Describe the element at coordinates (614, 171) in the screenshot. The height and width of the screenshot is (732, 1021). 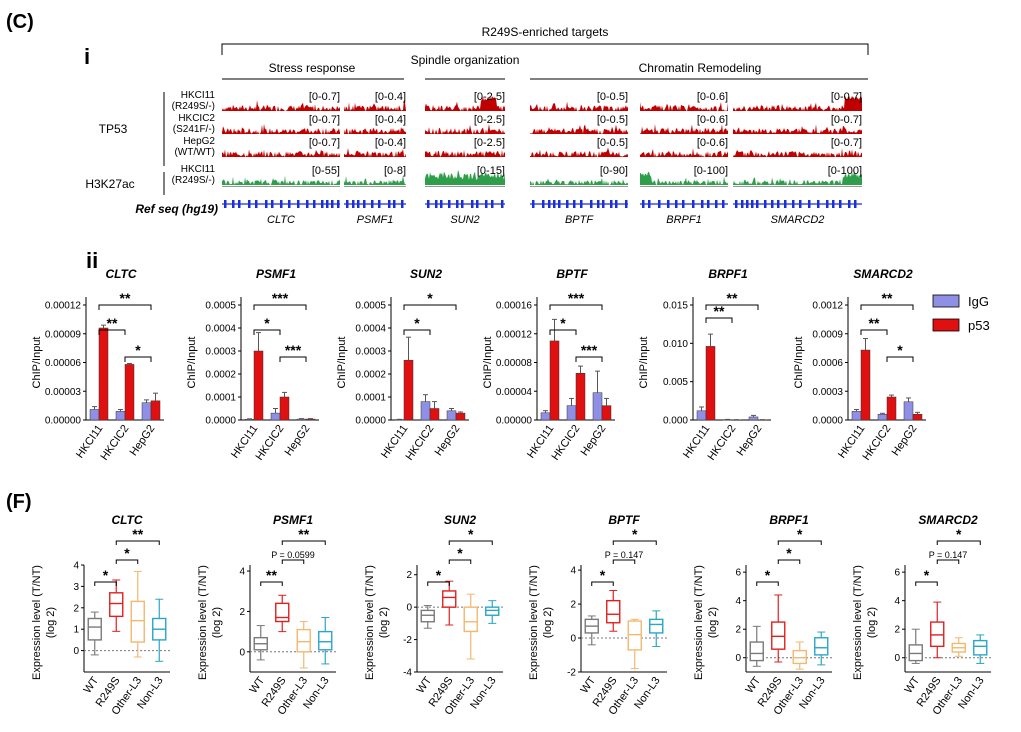
I see `track-range-label: [0-90]` at that location.